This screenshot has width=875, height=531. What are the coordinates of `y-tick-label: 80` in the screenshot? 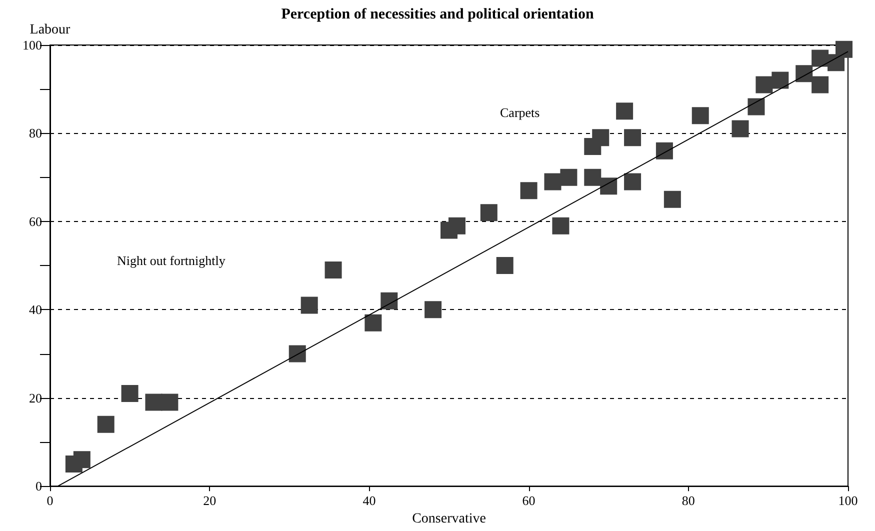 It's located at (35, 133).